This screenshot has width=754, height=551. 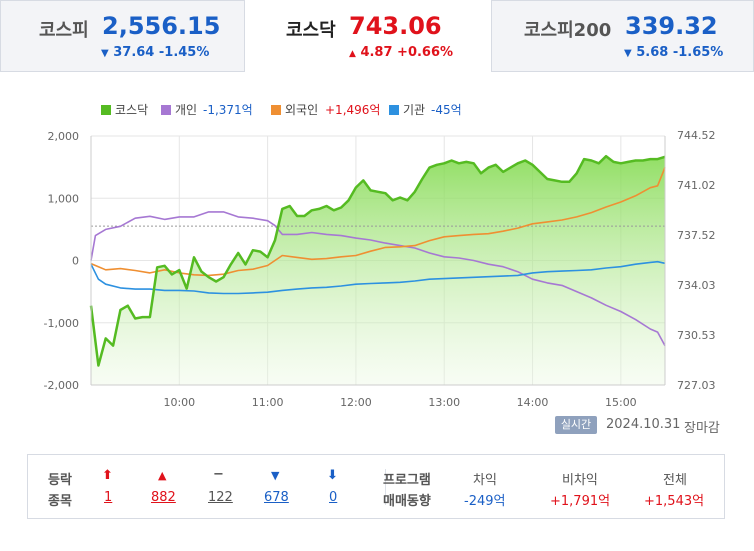 I want to click on fall-icon: ▼, so click(x=275, y=475).